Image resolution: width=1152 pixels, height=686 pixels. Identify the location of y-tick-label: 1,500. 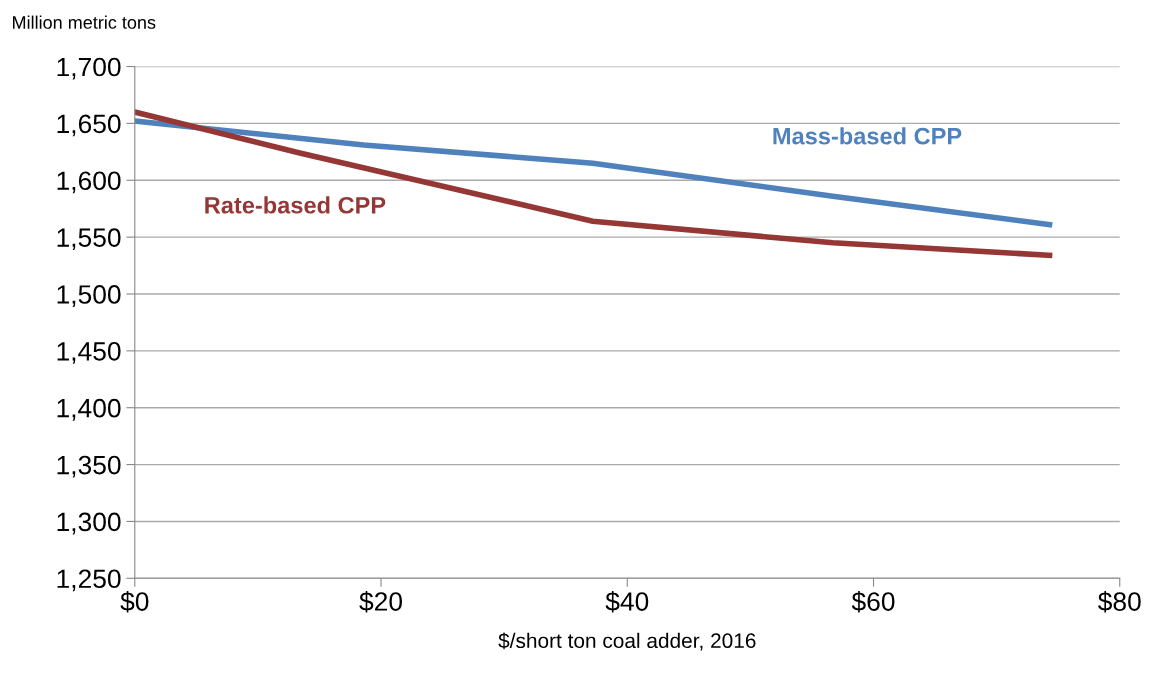
(89, 296).